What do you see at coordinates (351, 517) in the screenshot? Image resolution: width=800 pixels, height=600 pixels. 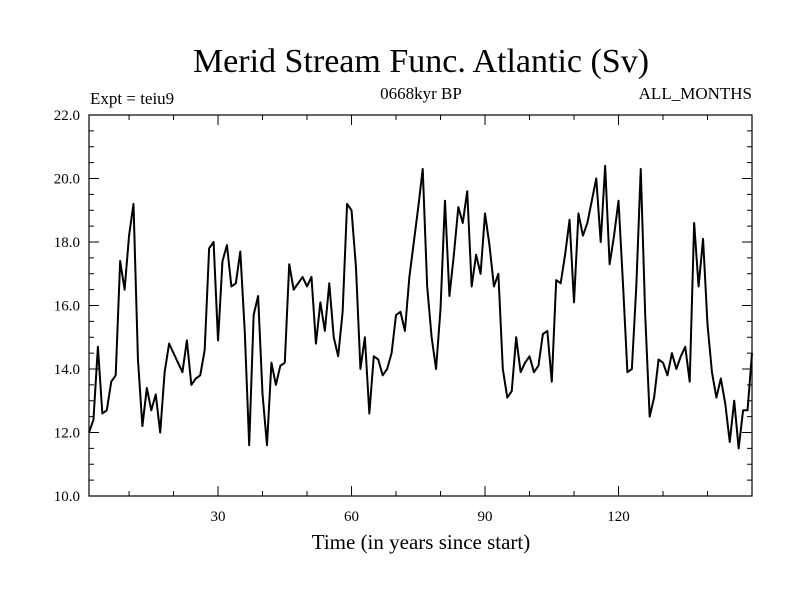 I see `x-tick-label: 60` at bounding box center [351, 517].